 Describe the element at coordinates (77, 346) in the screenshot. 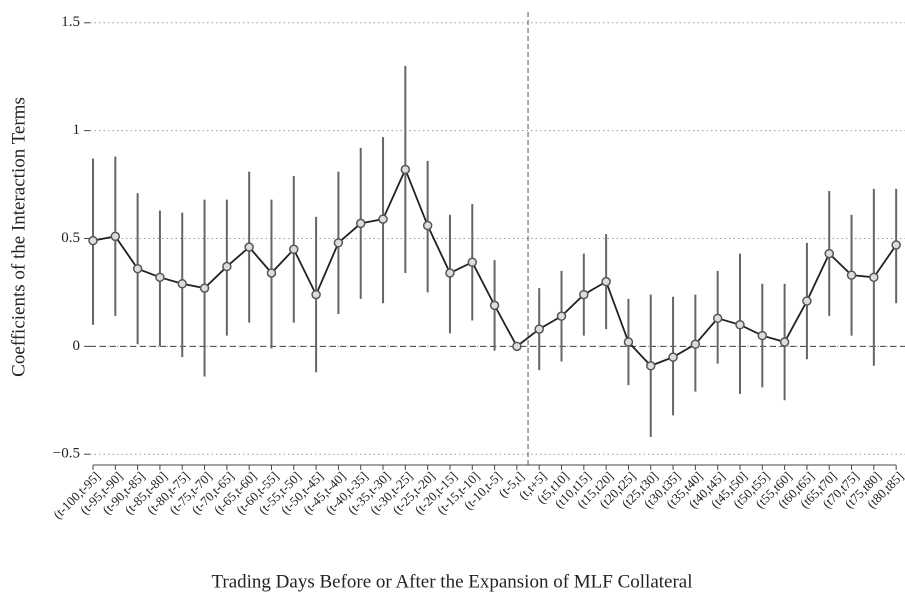

I see `y-tick-label: 0` at that location.